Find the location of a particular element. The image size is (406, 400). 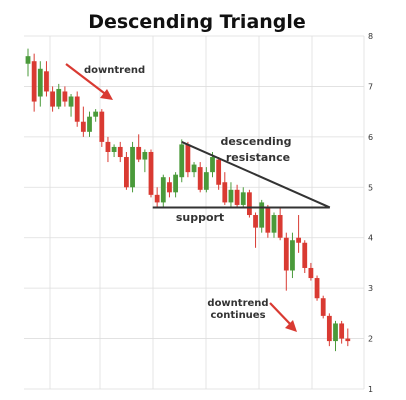

pattern-lines is located at coordinates (241, 174).